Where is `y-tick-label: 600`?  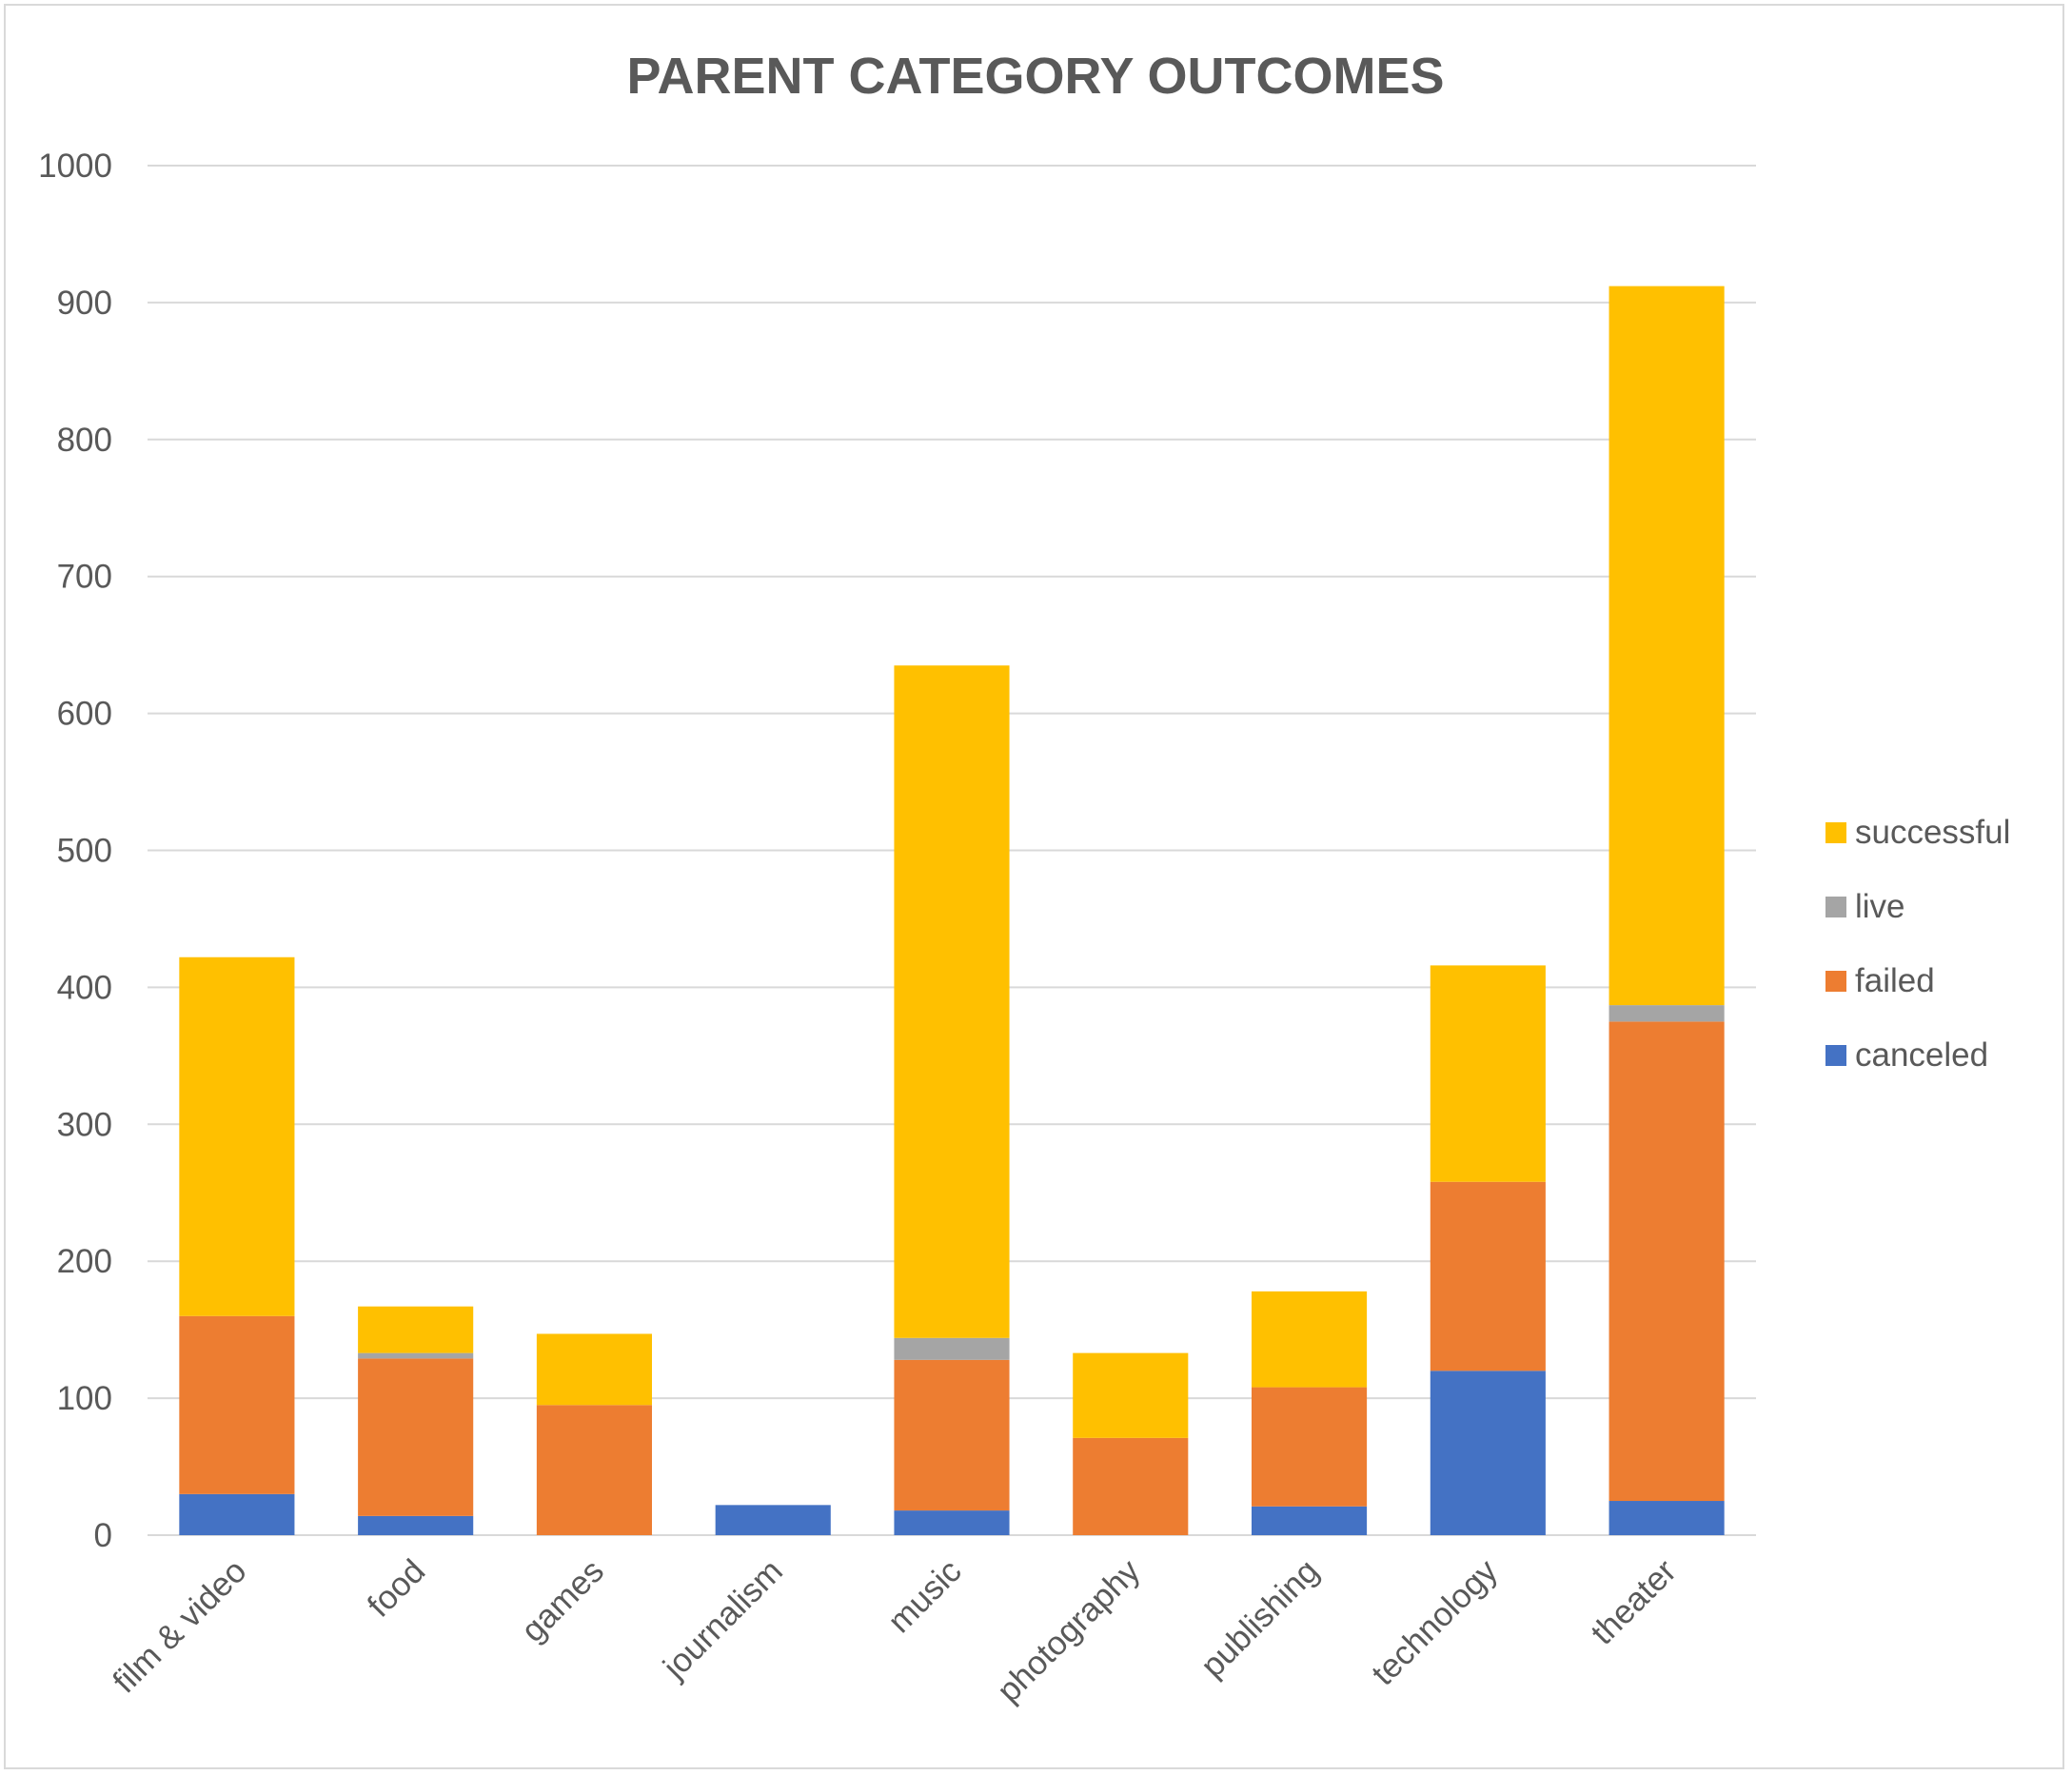
y-tick-label: 600 is located at coordinates (84, 714).